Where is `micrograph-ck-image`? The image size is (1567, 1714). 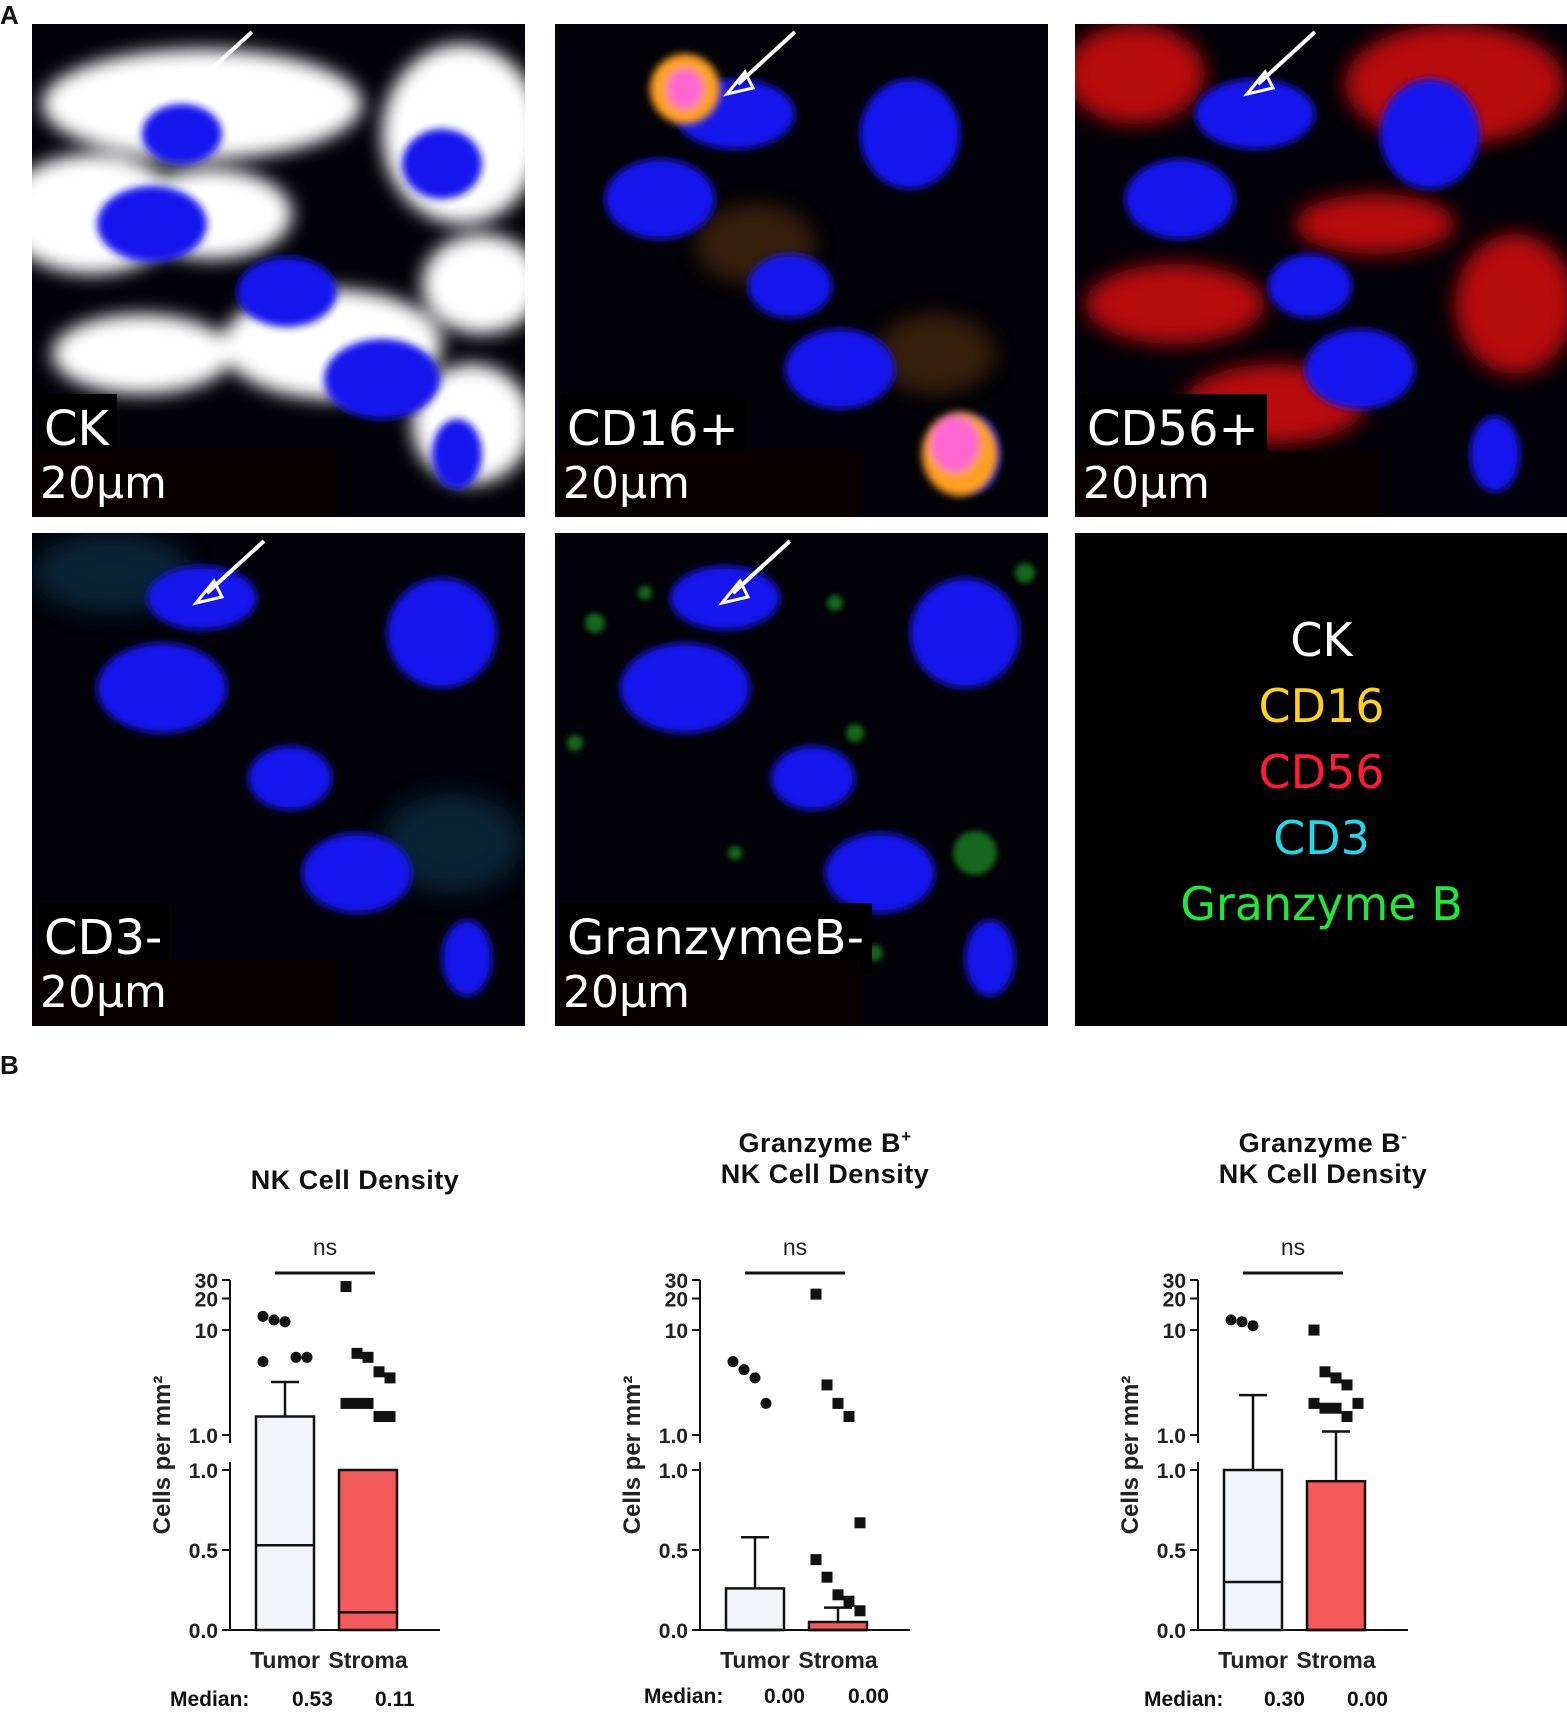
micrograph-ck-image is located at coordinates (278, 259).